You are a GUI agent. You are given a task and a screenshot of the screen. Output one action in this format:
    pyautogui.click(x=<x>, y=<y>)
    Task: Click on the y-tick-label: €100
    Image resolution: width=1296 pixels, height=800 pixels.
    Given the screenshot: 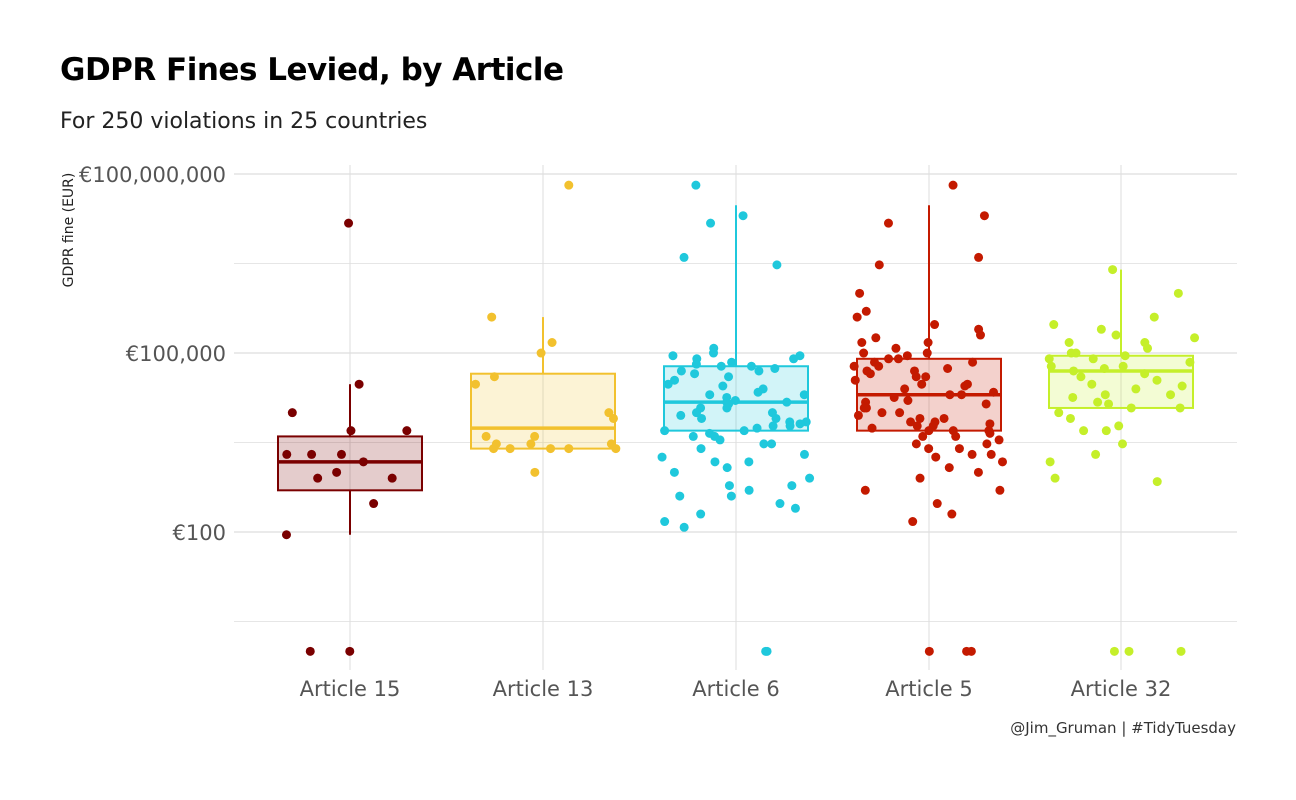 What is the action you would take?
    pyautogui.click(x=199, y=533)
    